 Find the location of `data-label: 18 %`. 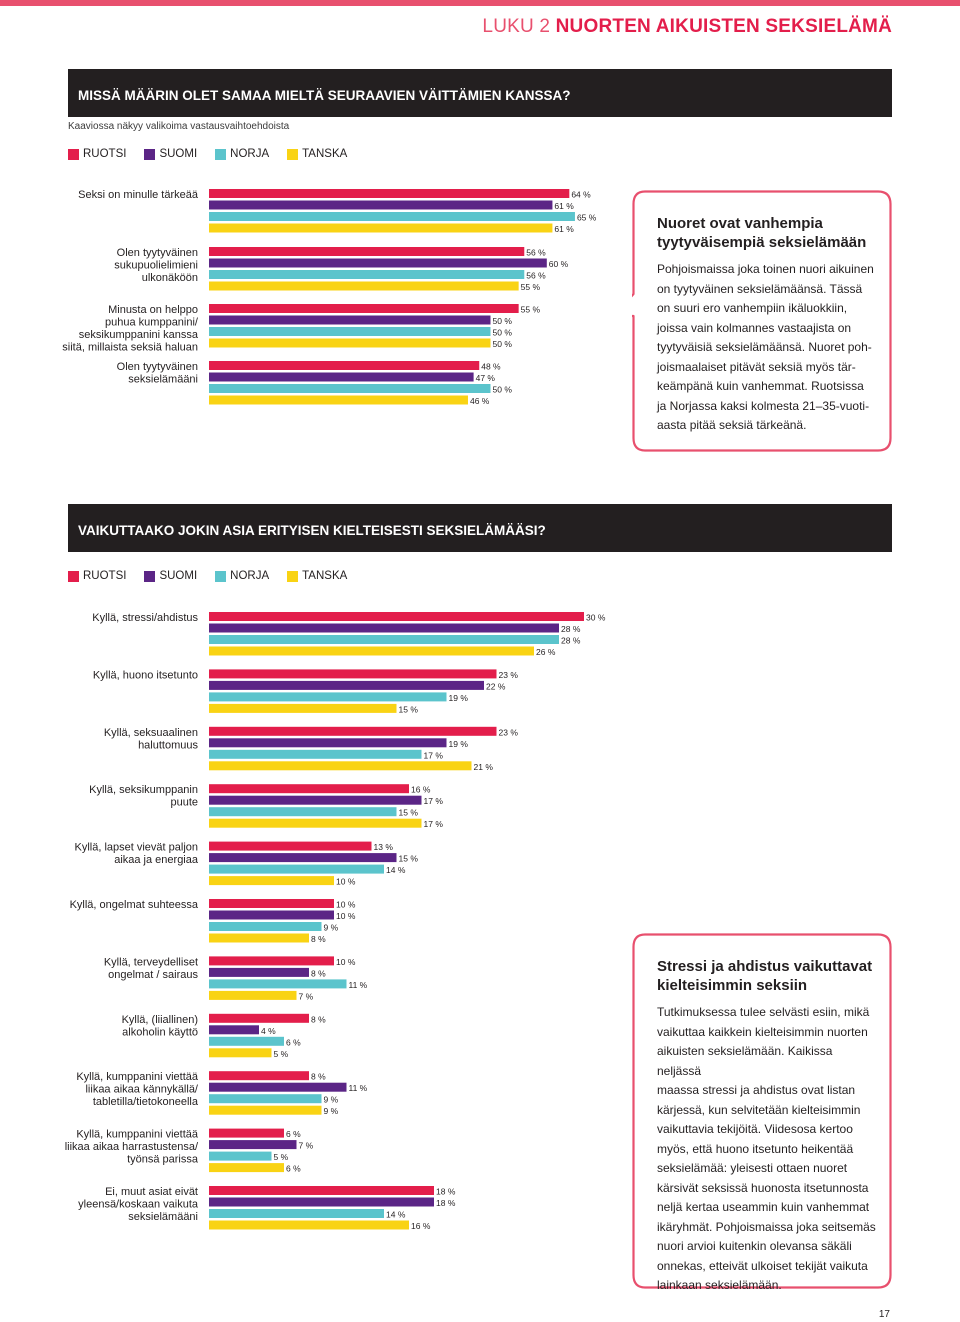

data-label: 18 % is located at coordinates (446, 1203).